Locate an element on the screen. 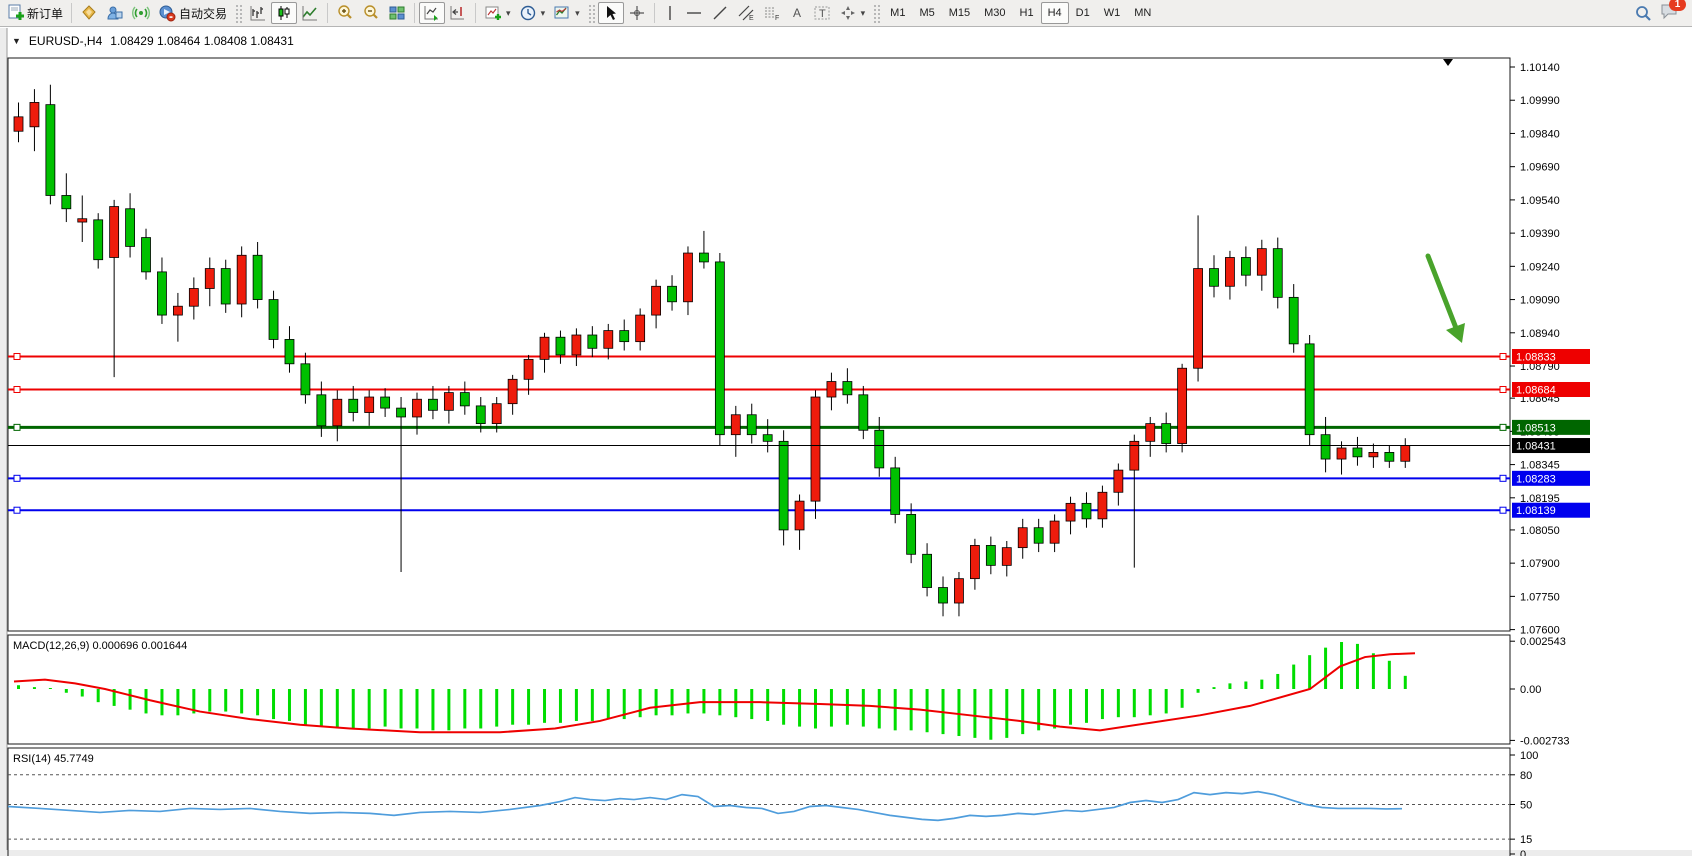 This screenshot has width=1692, height=856. indicators-icon is located at coordinates (493, 13).